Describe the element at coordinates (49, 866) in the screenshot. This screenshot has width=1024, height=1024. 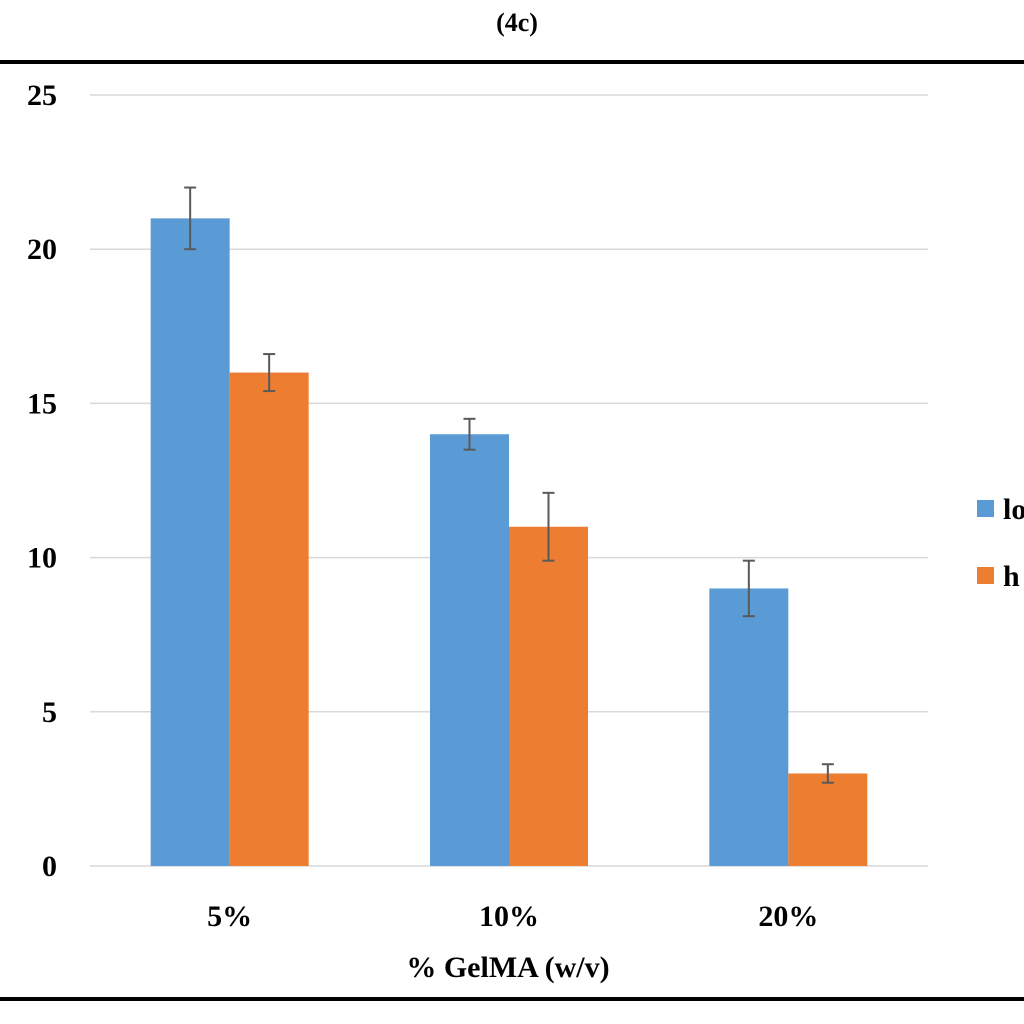
I see `y-tick-label: 0` at that location.